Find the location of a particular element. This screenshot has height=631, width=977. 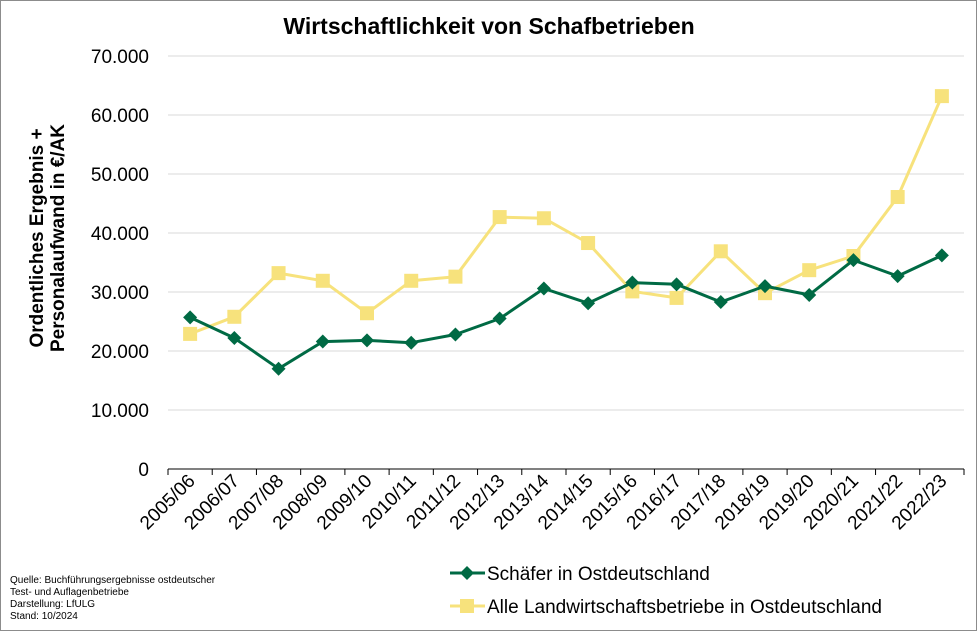

y-tick-label: 30.000 is located at coordinates (120, 293).